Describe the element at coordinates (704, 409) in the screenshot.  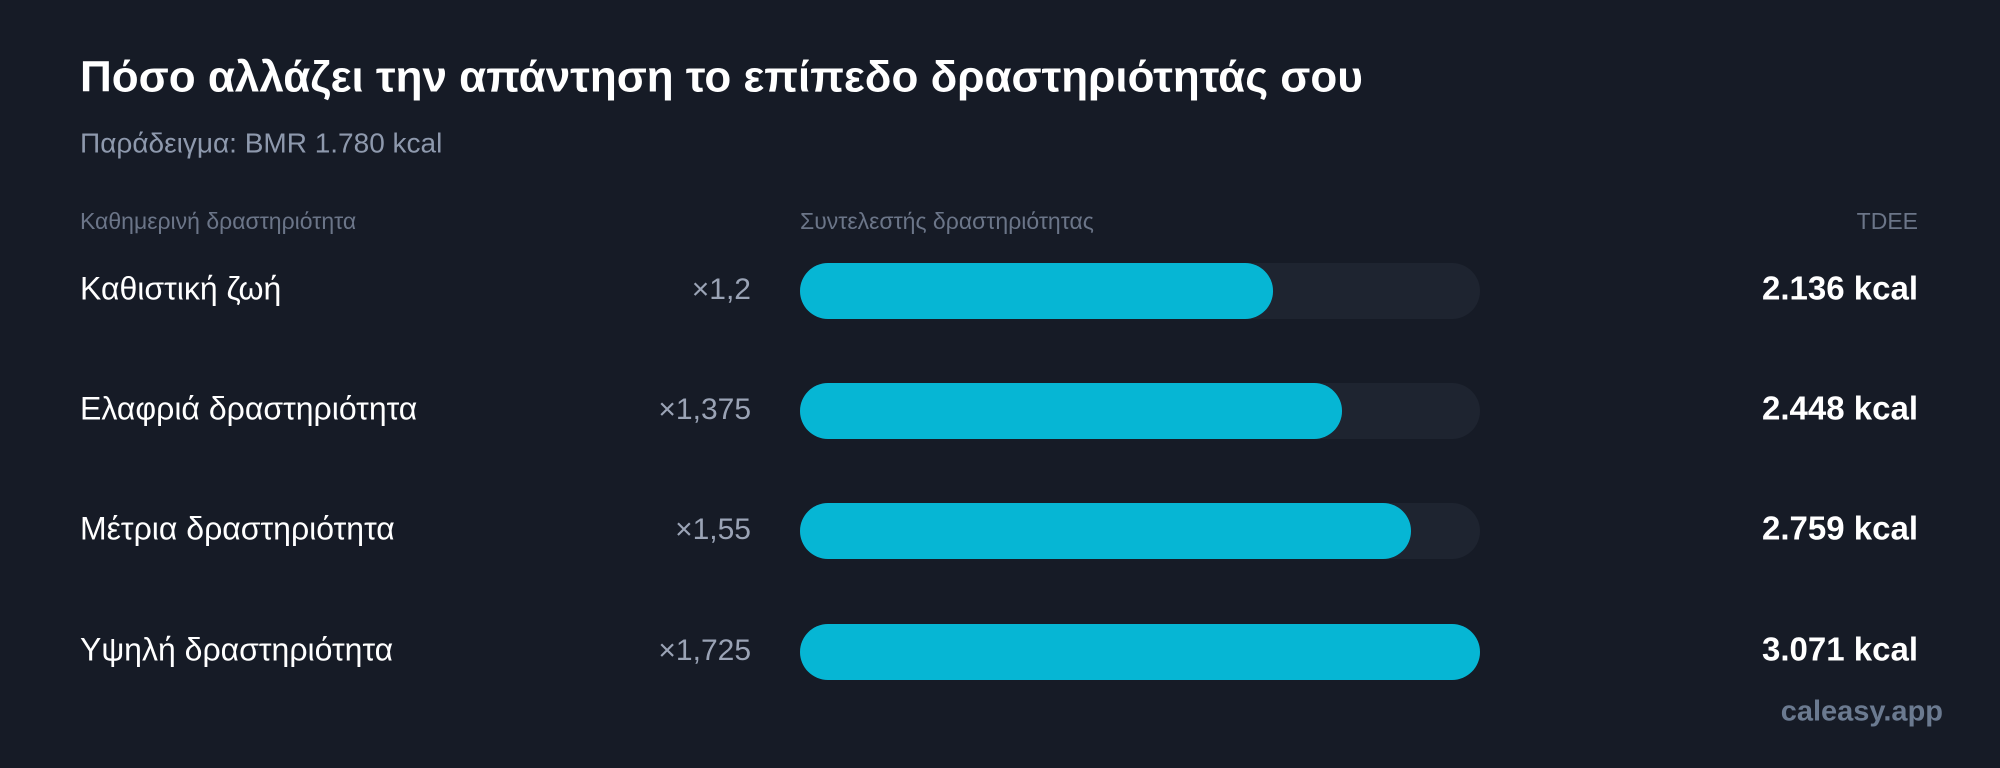
I see `multiplier-label: ×1,375` at that location.